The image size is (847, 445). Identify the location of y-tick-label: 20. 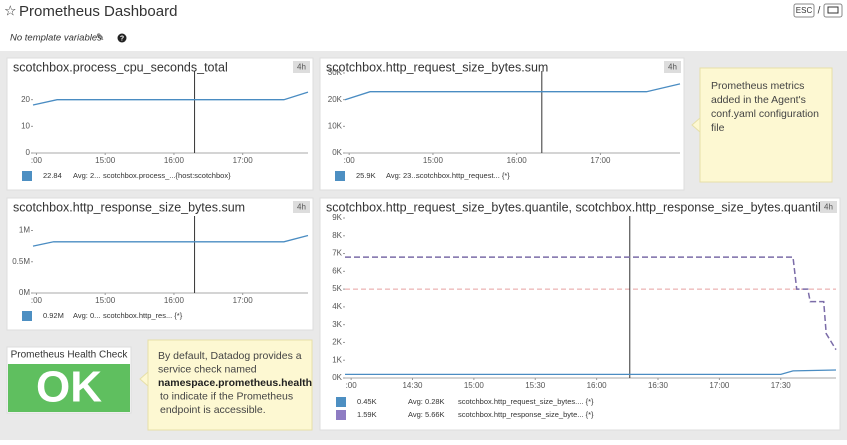
(25, 99).